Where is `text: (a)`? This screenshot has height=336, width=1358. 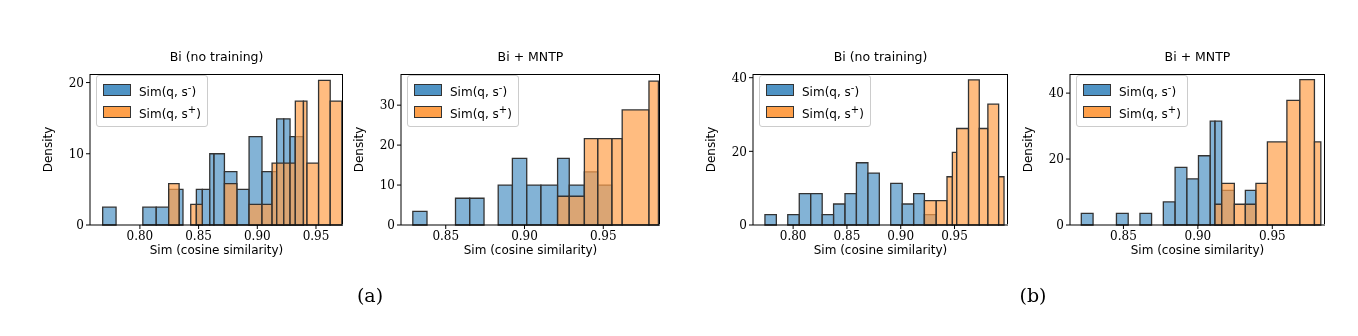
text: (a) is located at coordinates (370, 295).